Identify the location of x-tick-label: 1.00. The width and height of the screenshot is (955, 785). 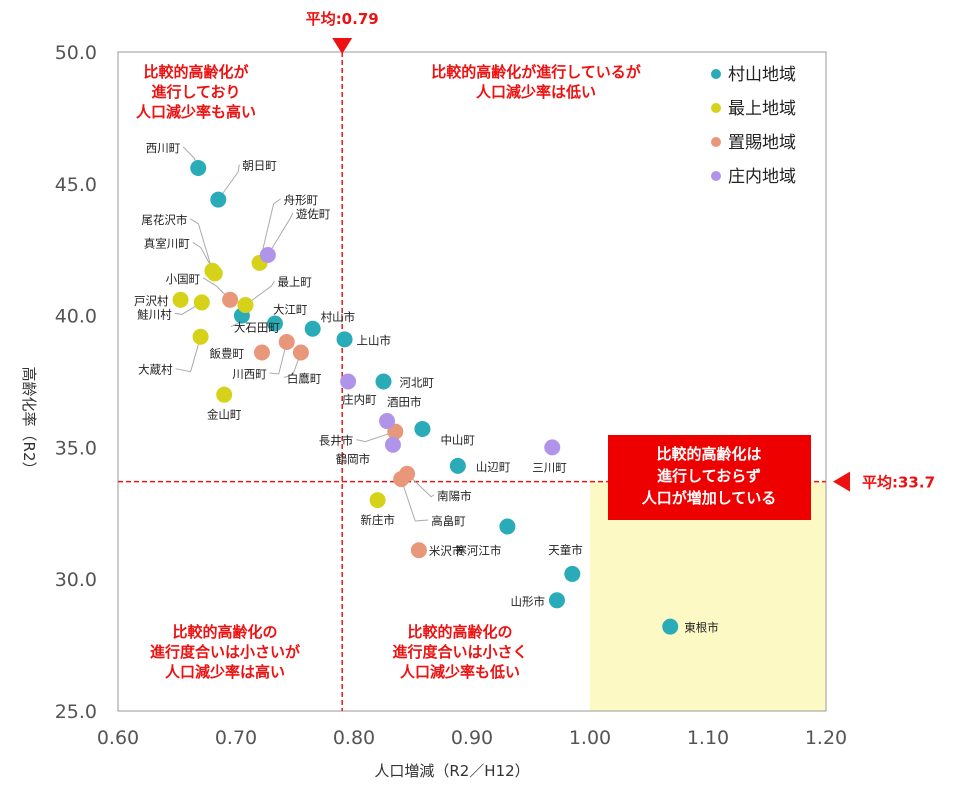
(590, 738).